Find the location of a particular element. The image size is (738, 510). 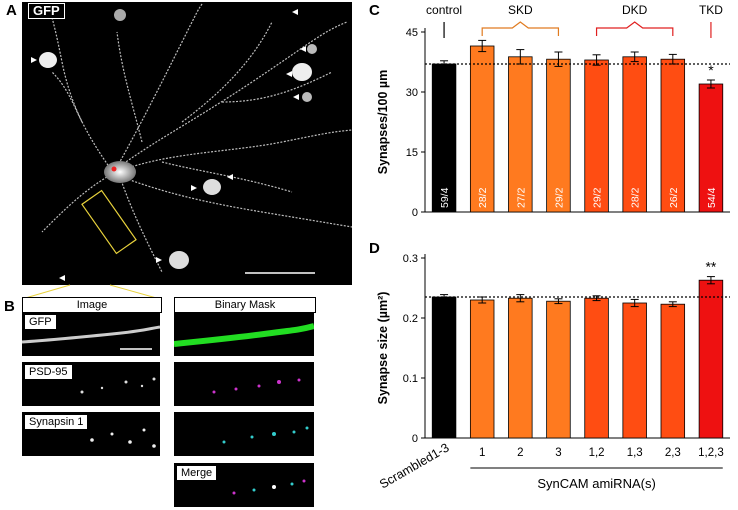

strip-label-psd95: PSD-95 is located at coordinates (48, 372).